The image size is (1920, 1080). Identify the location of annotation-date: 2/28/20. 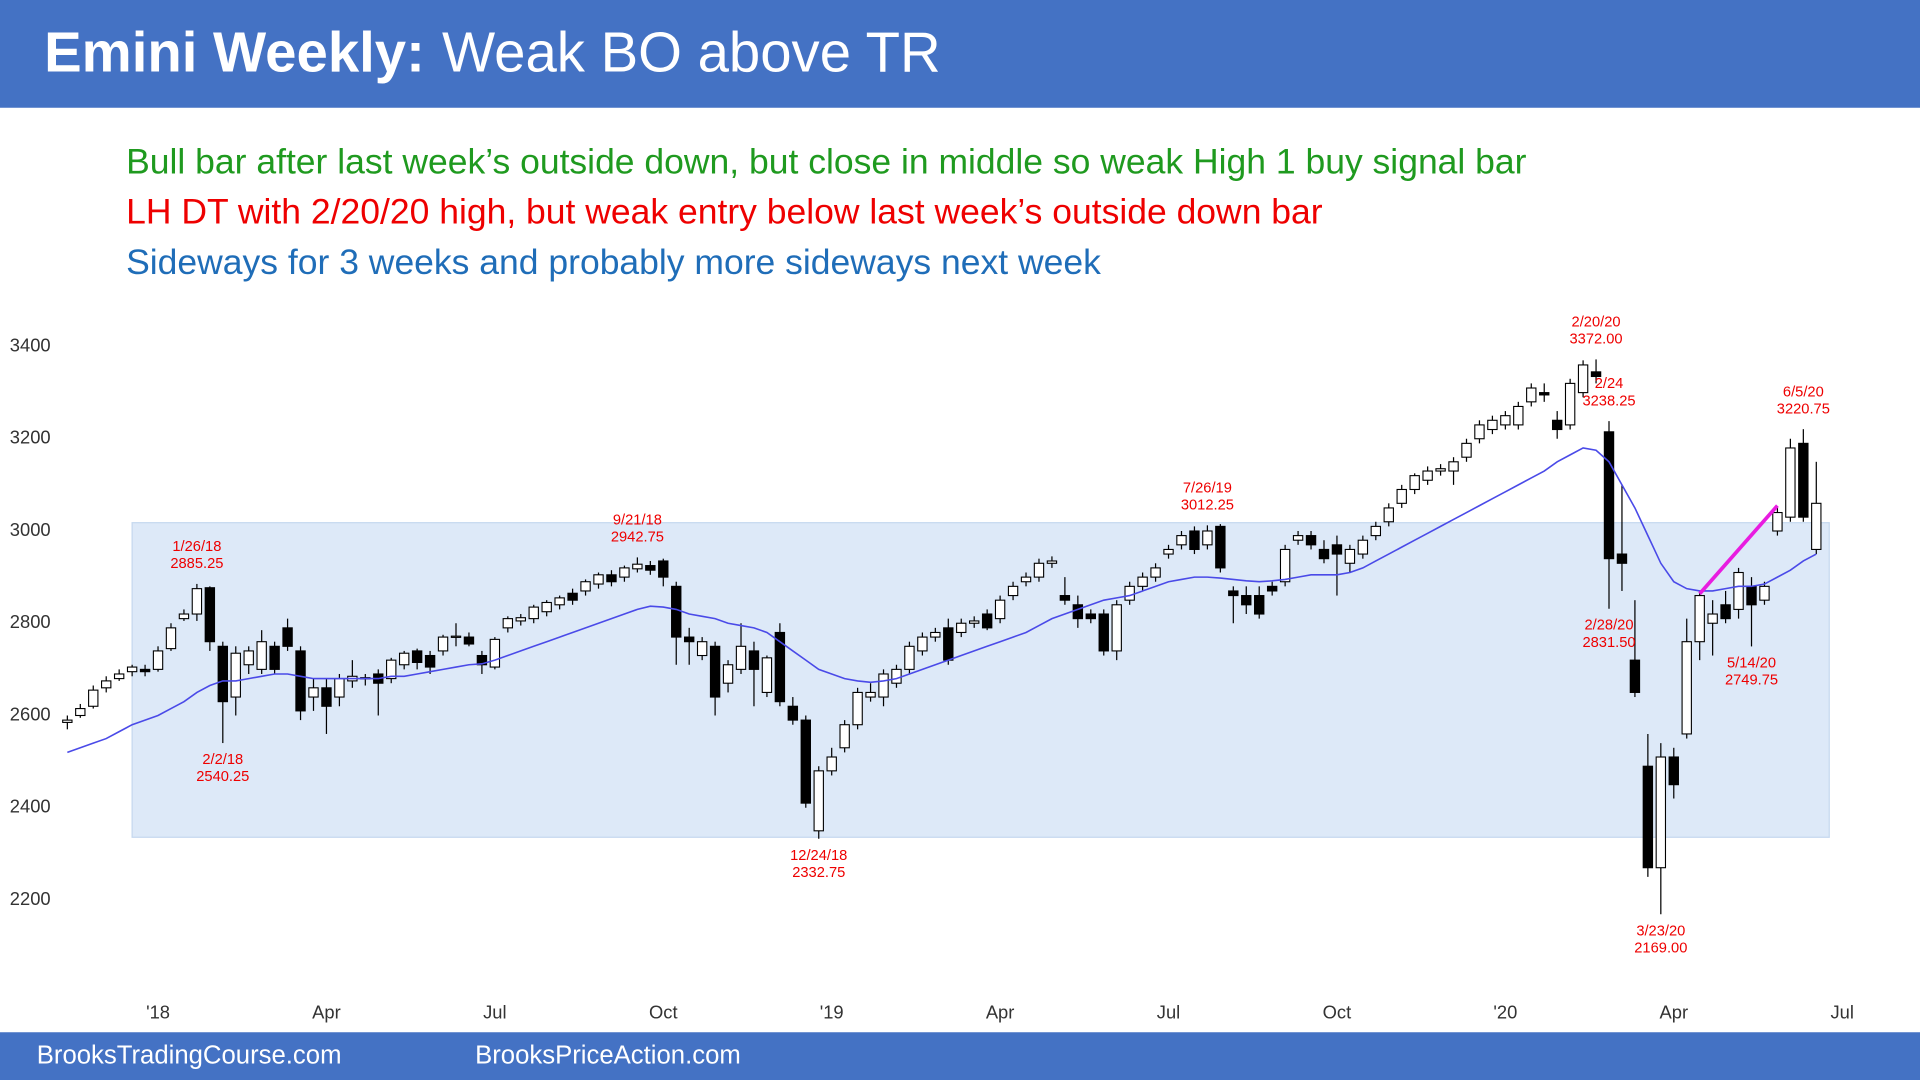
(1608, 626).